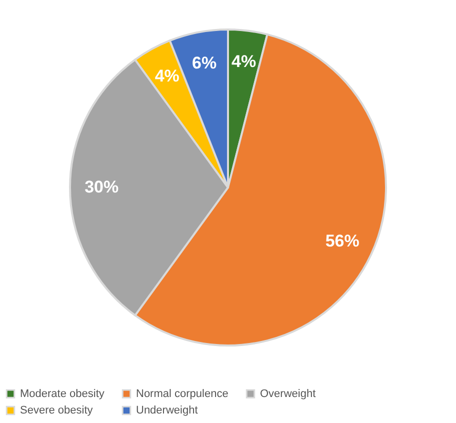 The width and height of the screenshot is (456, 423). I want to click on legend-label: Overweight, so click(288, 394).